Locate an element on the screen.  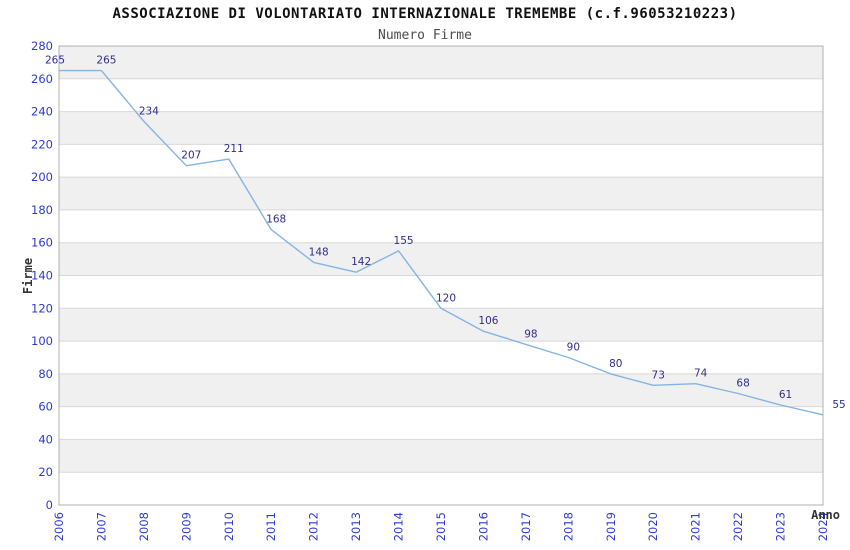
data-point-label: 155 is located at coordinates (404, 241).